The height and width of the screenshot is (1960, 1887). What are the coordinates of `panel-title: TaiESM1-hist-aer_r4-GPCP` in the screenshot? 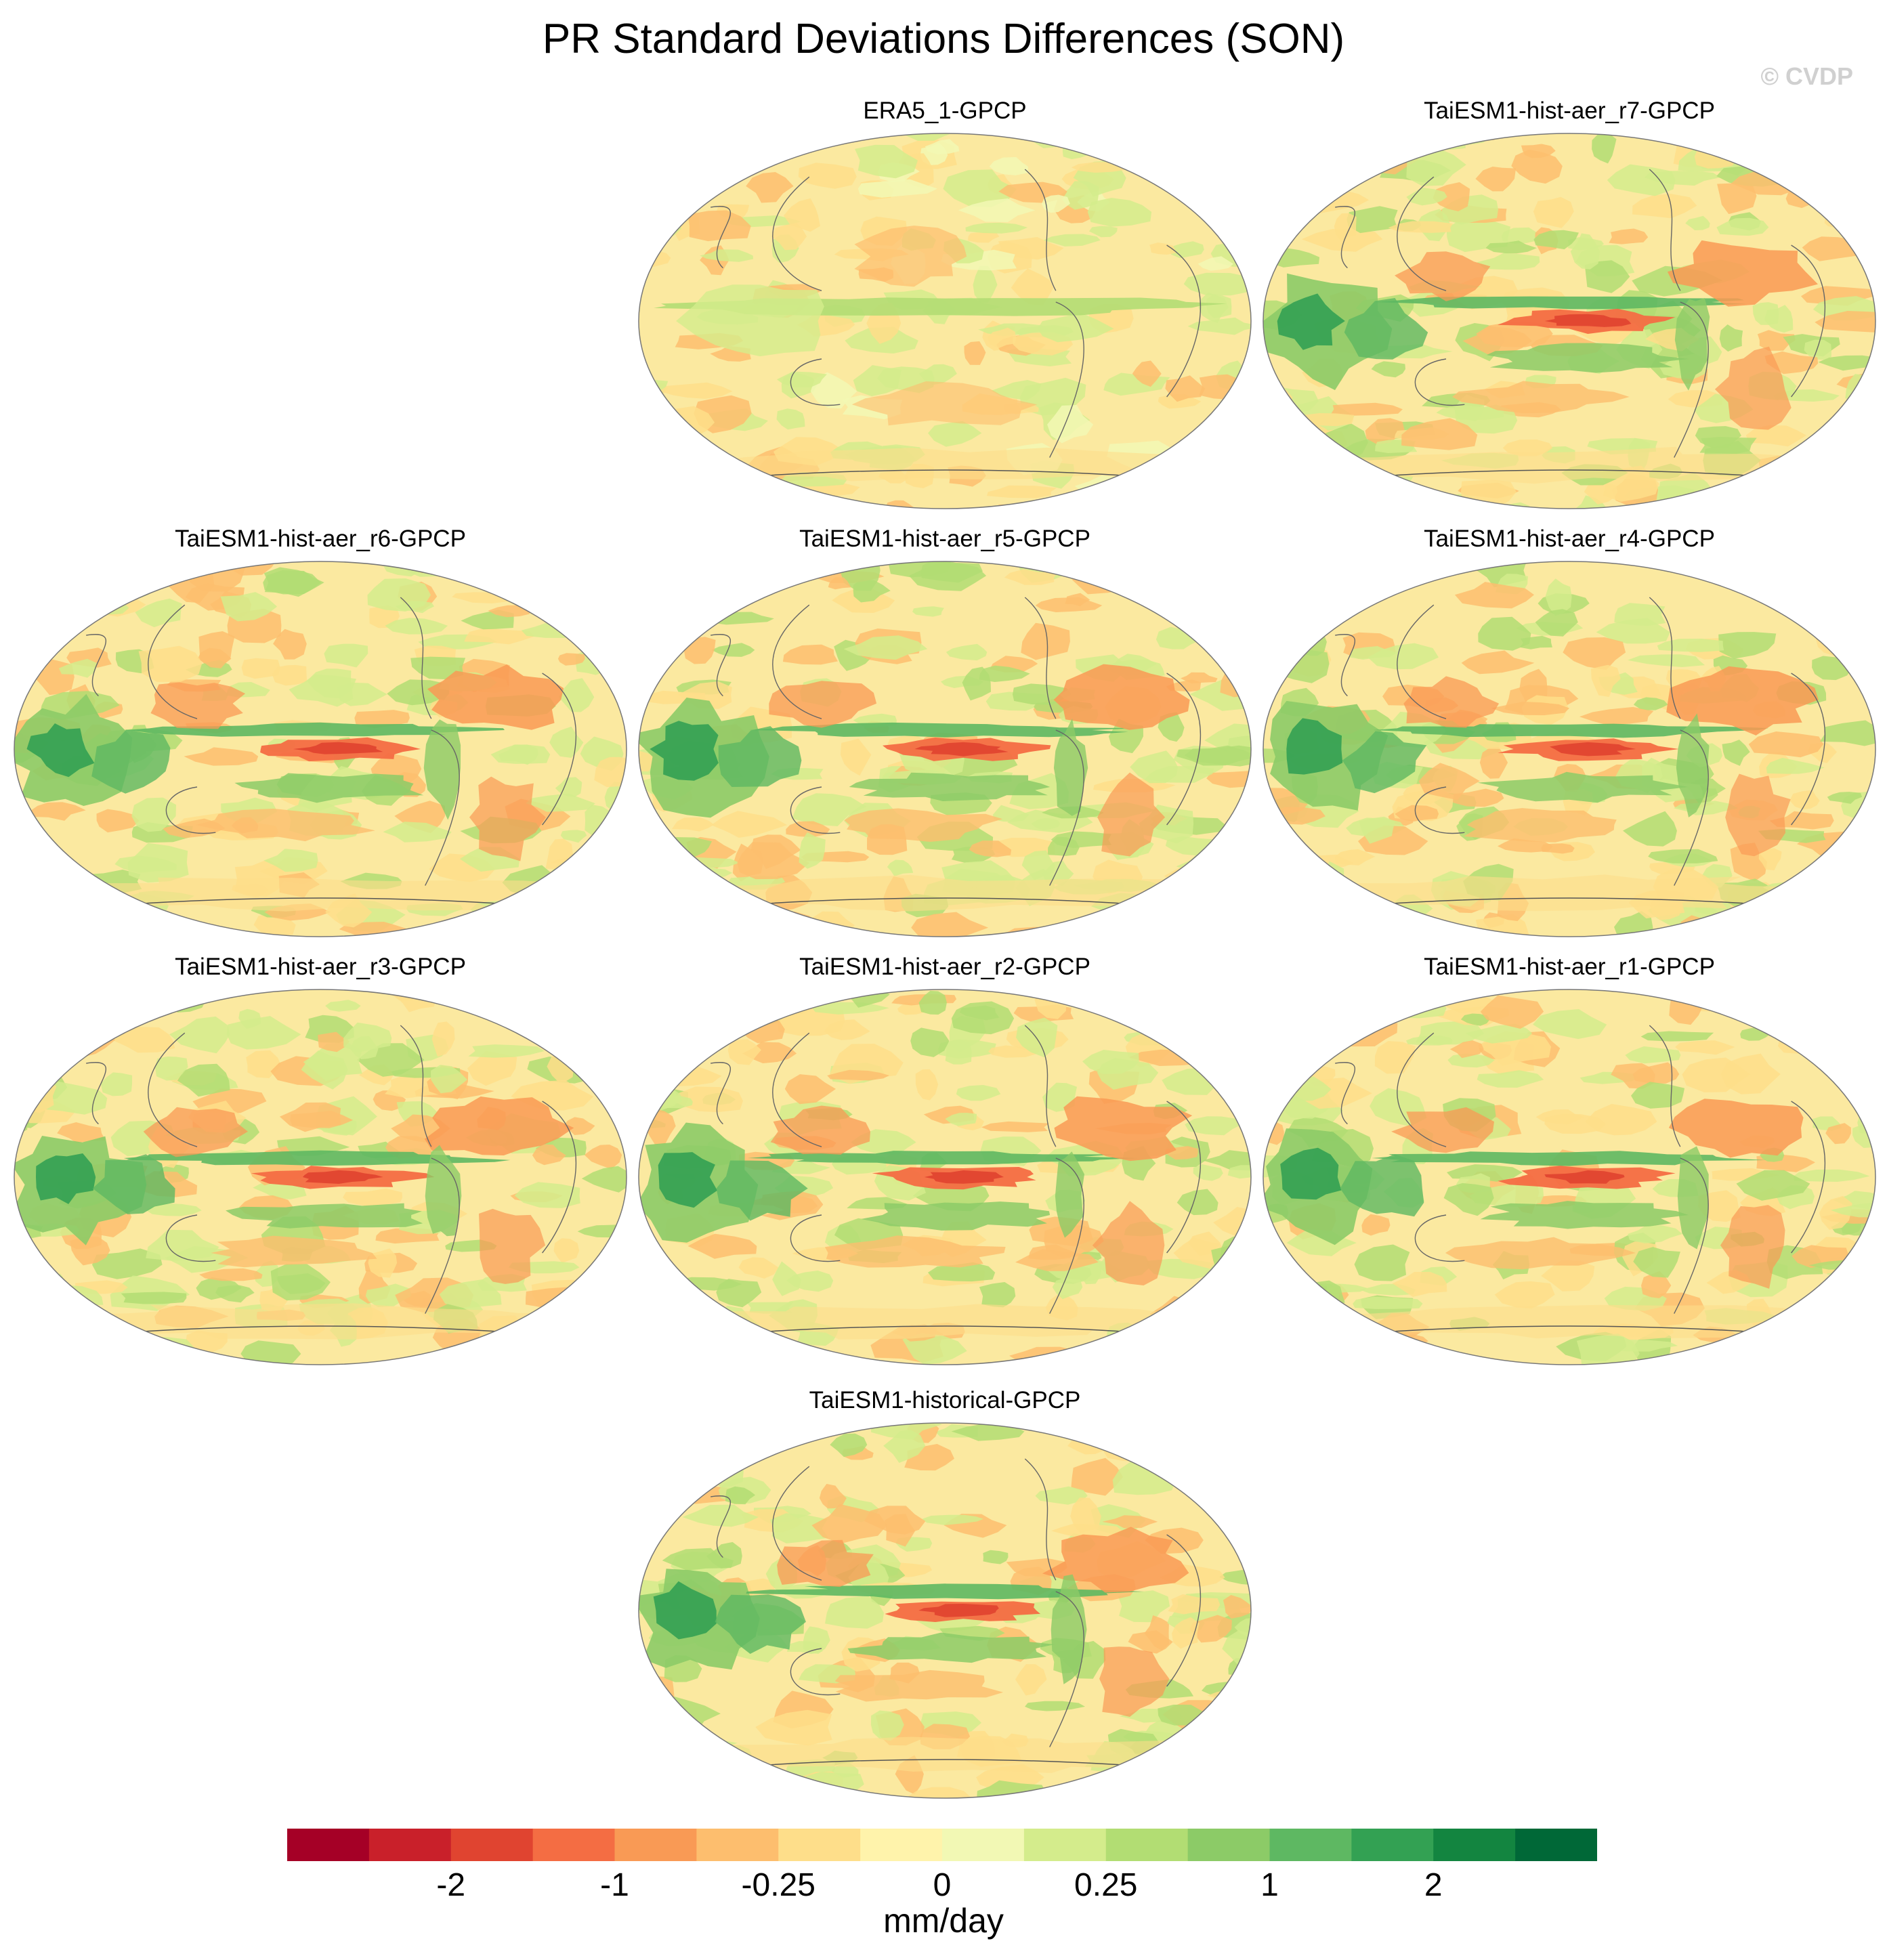 It's located at (1569, 539).